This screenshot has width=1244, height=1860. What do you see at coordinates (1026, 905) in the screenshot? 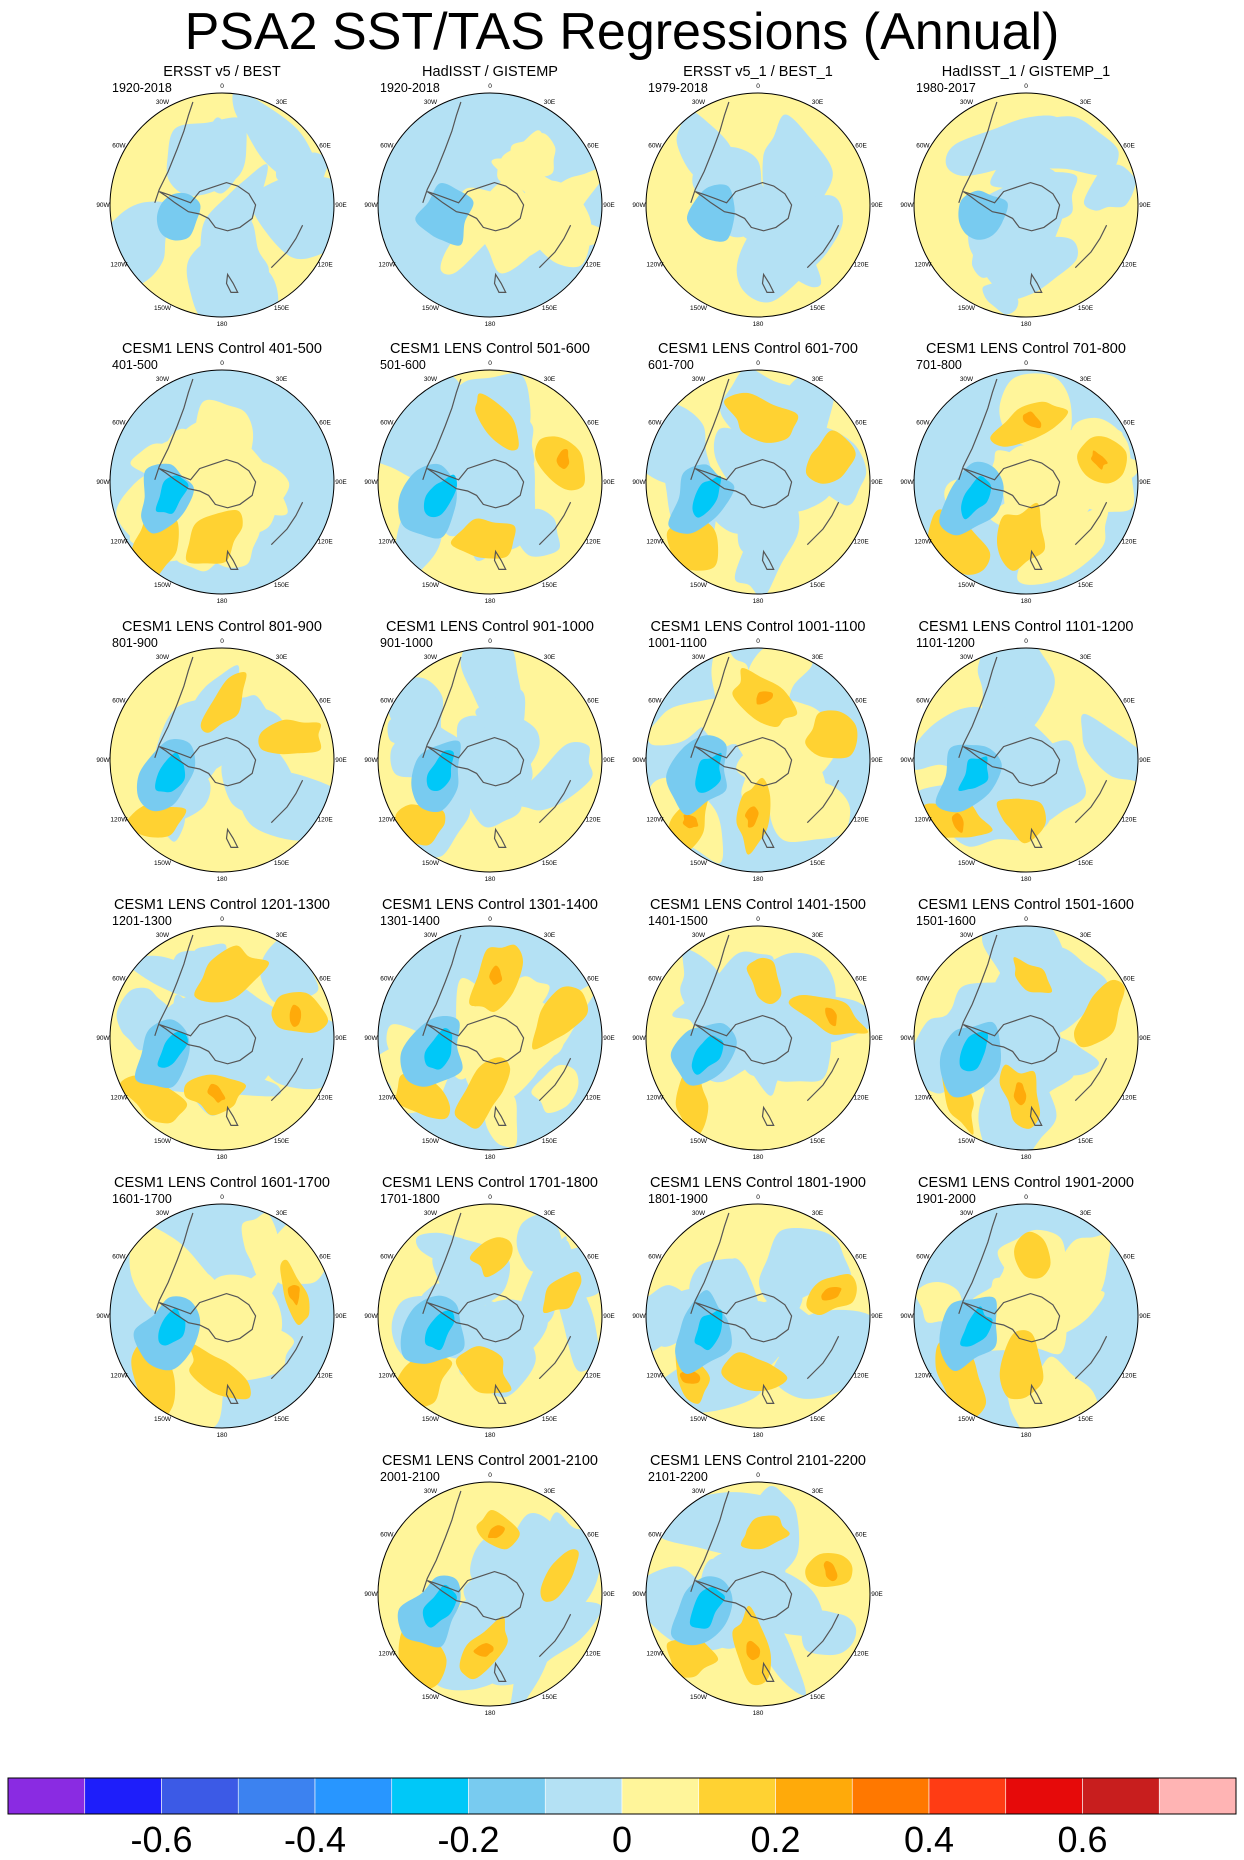
I see `panel-title: CESM1 LENS Control 1501-1600` at bounding box center [1026, 905].